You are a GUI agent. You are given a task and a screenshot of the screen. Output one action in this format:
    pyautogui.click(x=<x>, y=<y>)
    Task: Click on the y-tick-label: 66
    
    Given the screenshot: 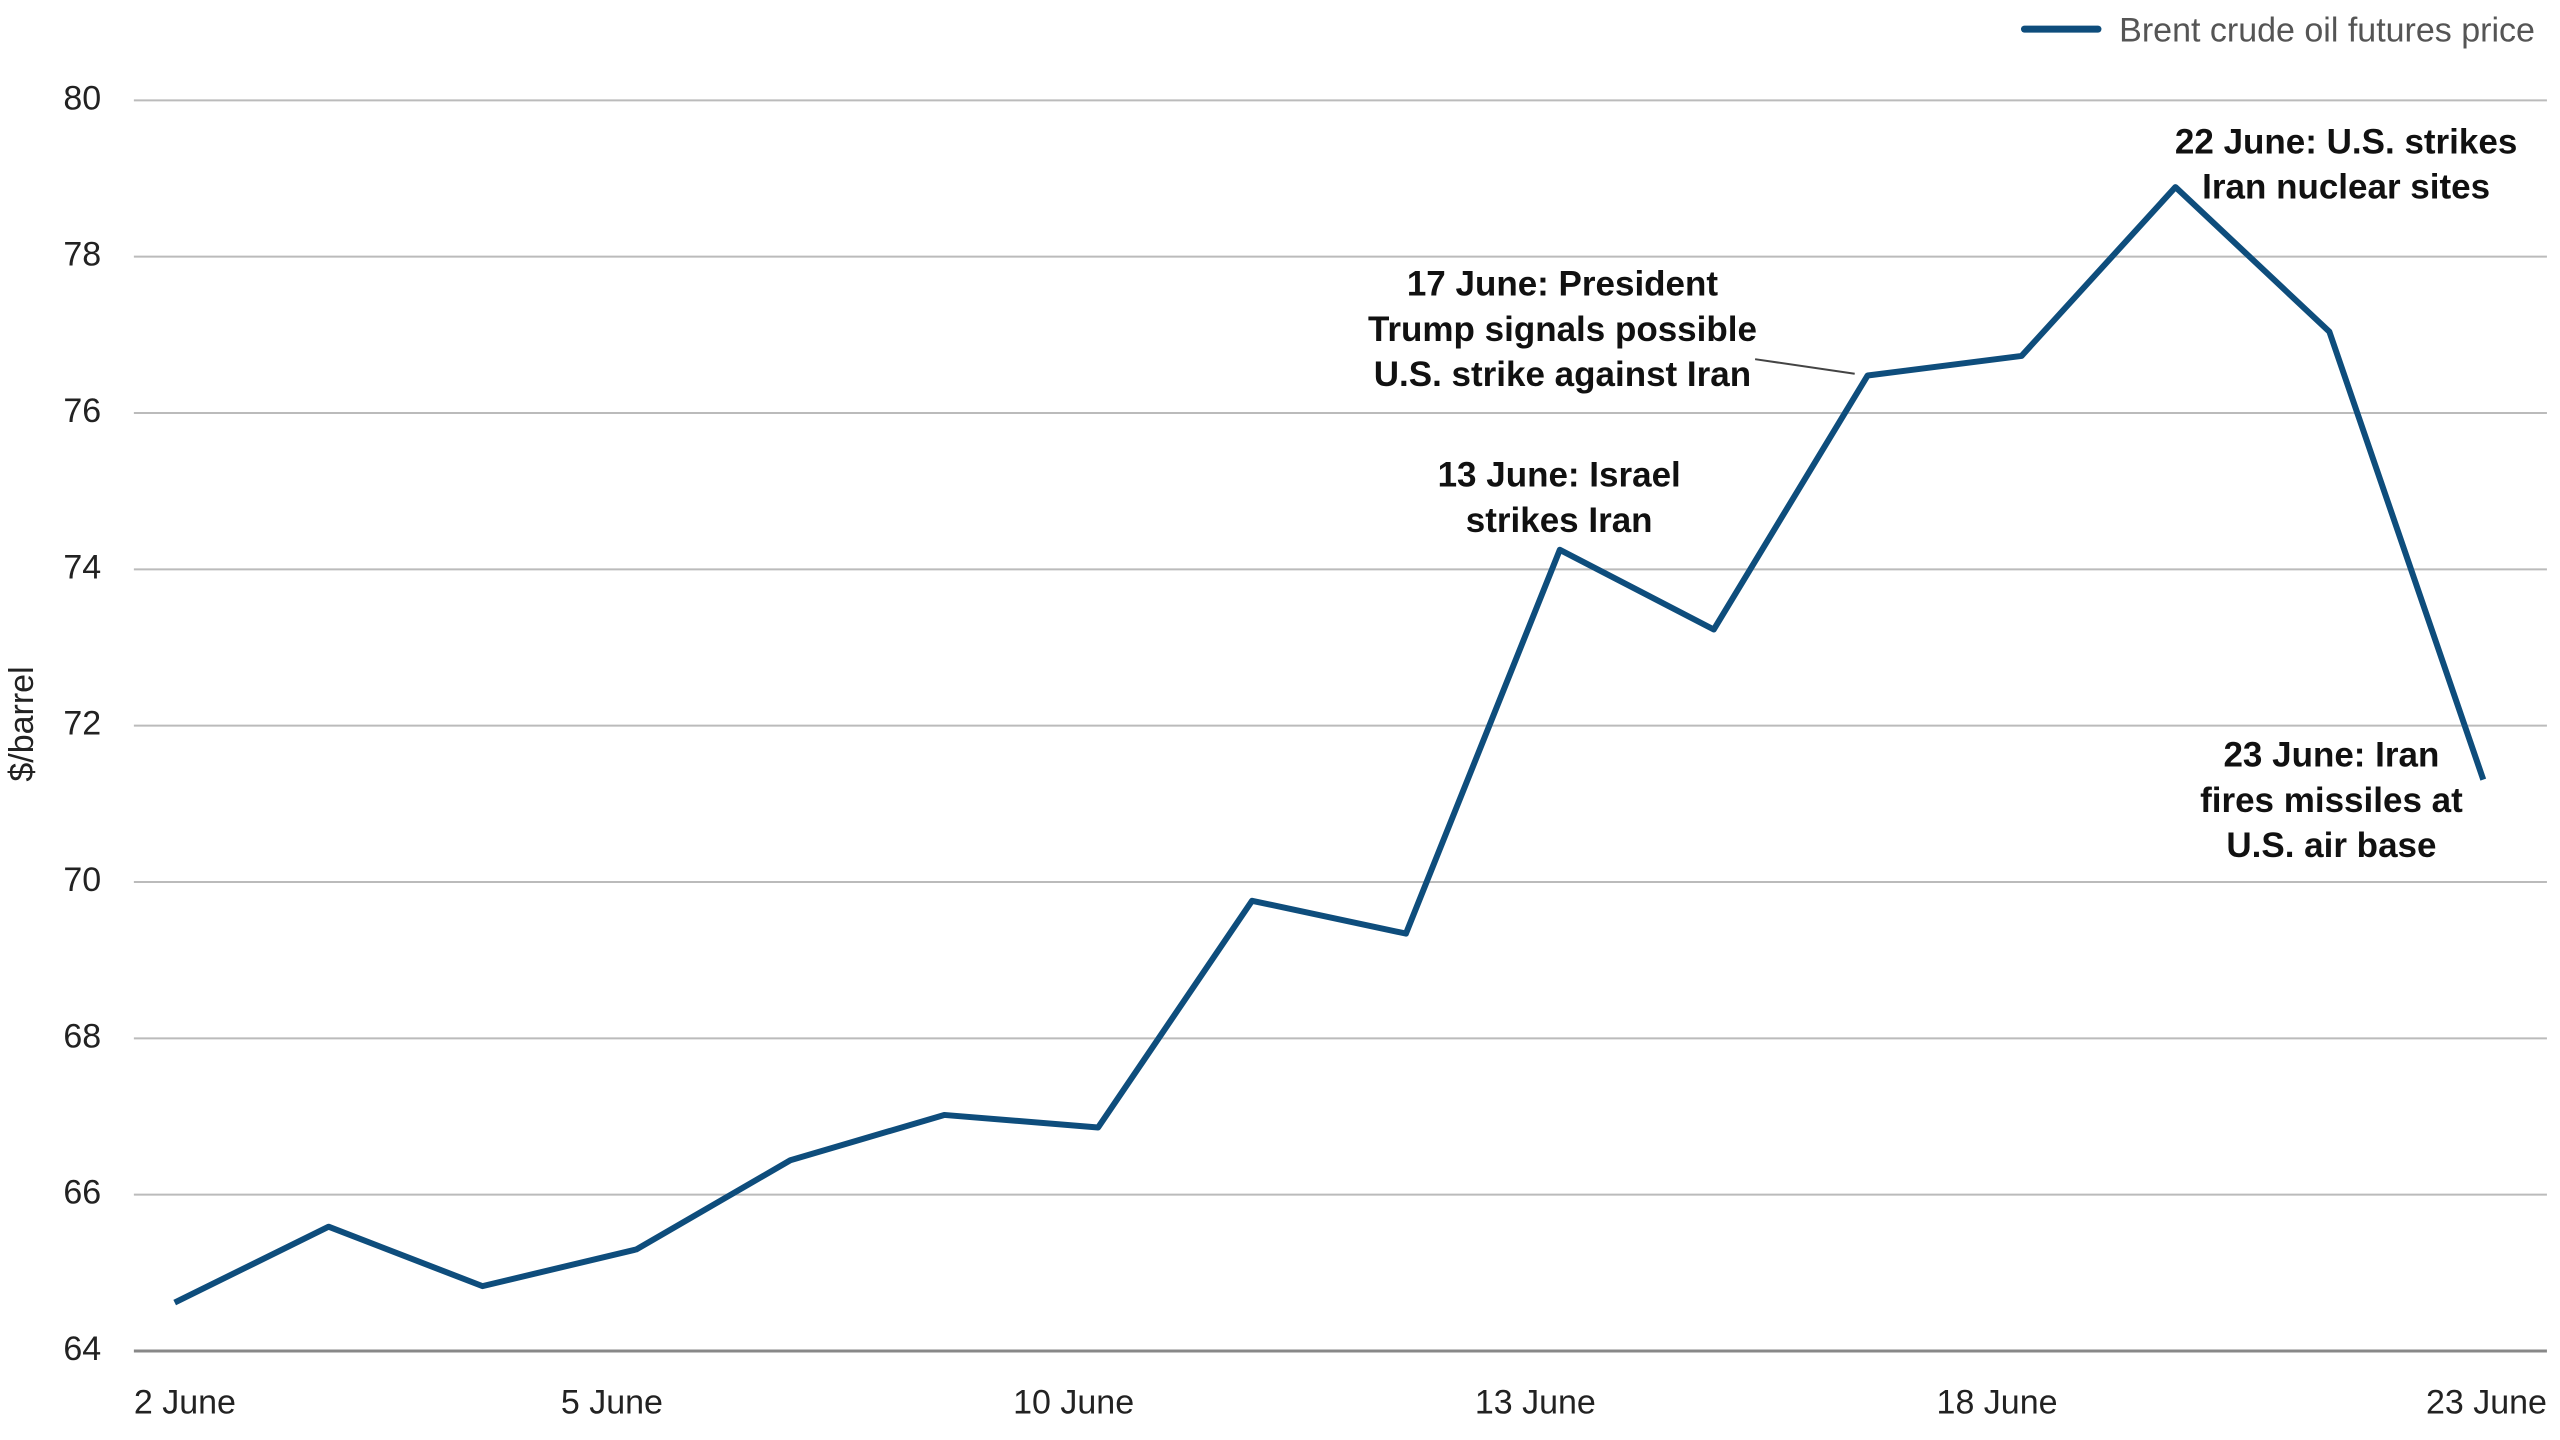 What is the action you would take?
    pyautogui.click(x=82, y=1193)
    